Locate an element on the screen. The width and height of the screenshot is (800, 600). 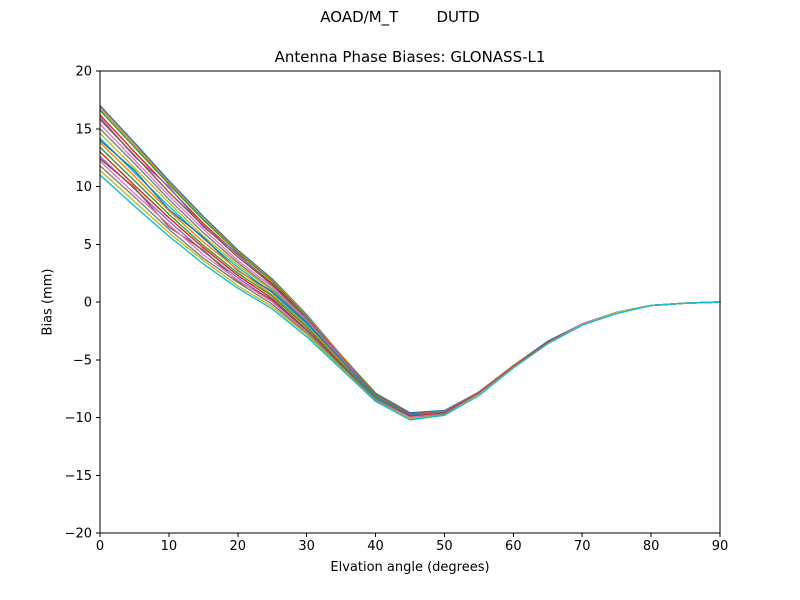
x-tick-label: 40 is located at coordinates (375, 546).